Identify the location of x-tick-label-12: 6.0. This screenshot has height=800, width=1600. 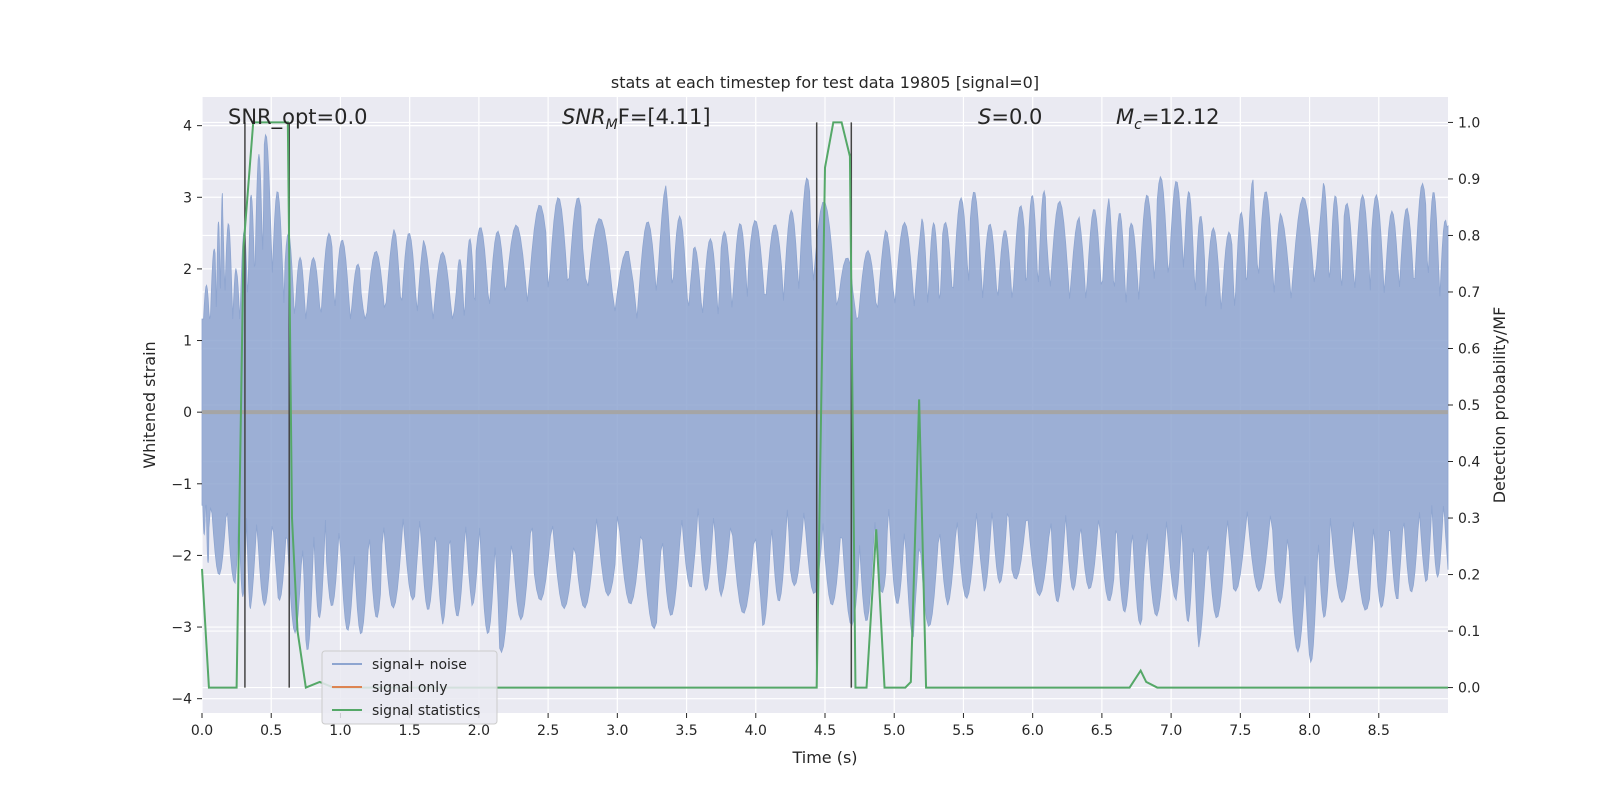
(1033, 731).